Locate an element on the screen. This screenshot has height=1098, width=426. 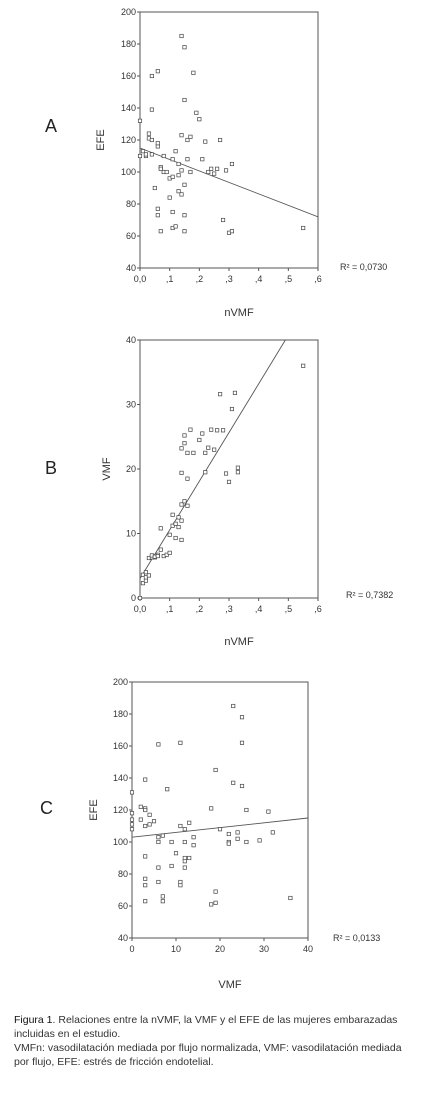
y-tick-label: 10 is located at coordinates (131, 534).